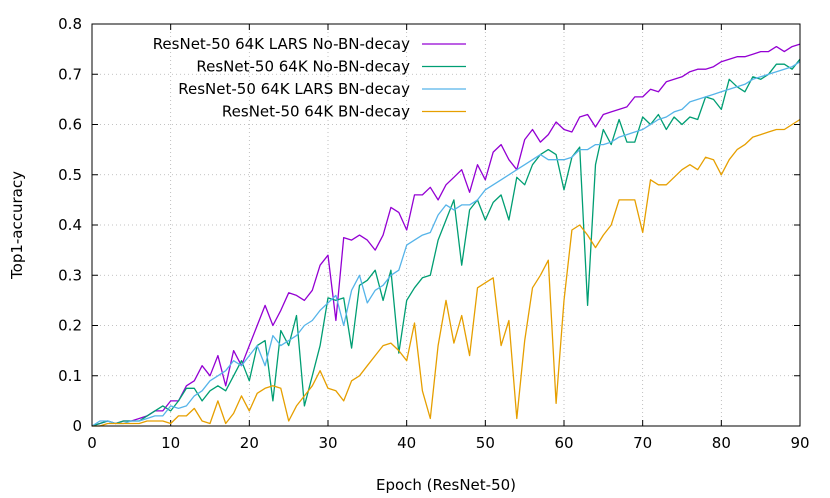  What do you see at coordinates (70, 225) in the screenshot?
I see `y-tick-label: 0.4` at bounding box center [70, 225].